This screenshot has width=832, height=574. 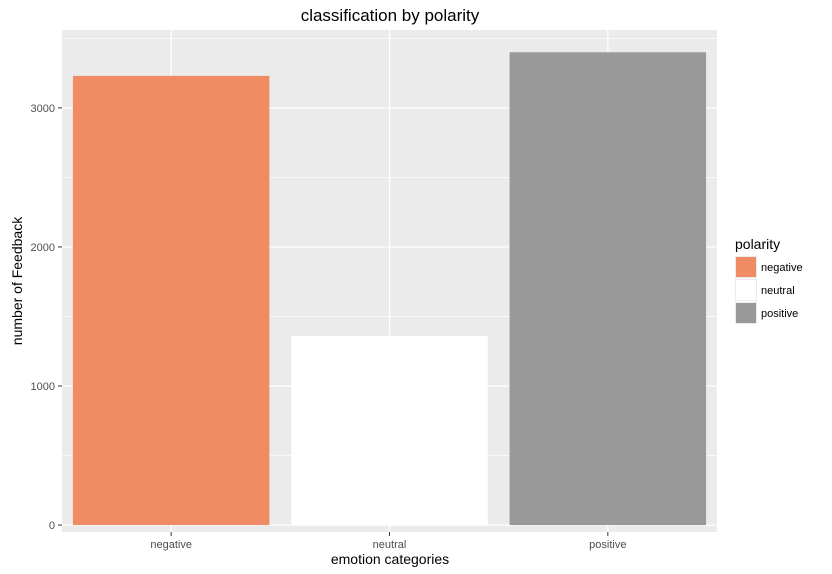 What do you see at coordinates (43, 248) in the screenshot?
I see `y-tick-label: 2000` at bounding box center [43, 248].